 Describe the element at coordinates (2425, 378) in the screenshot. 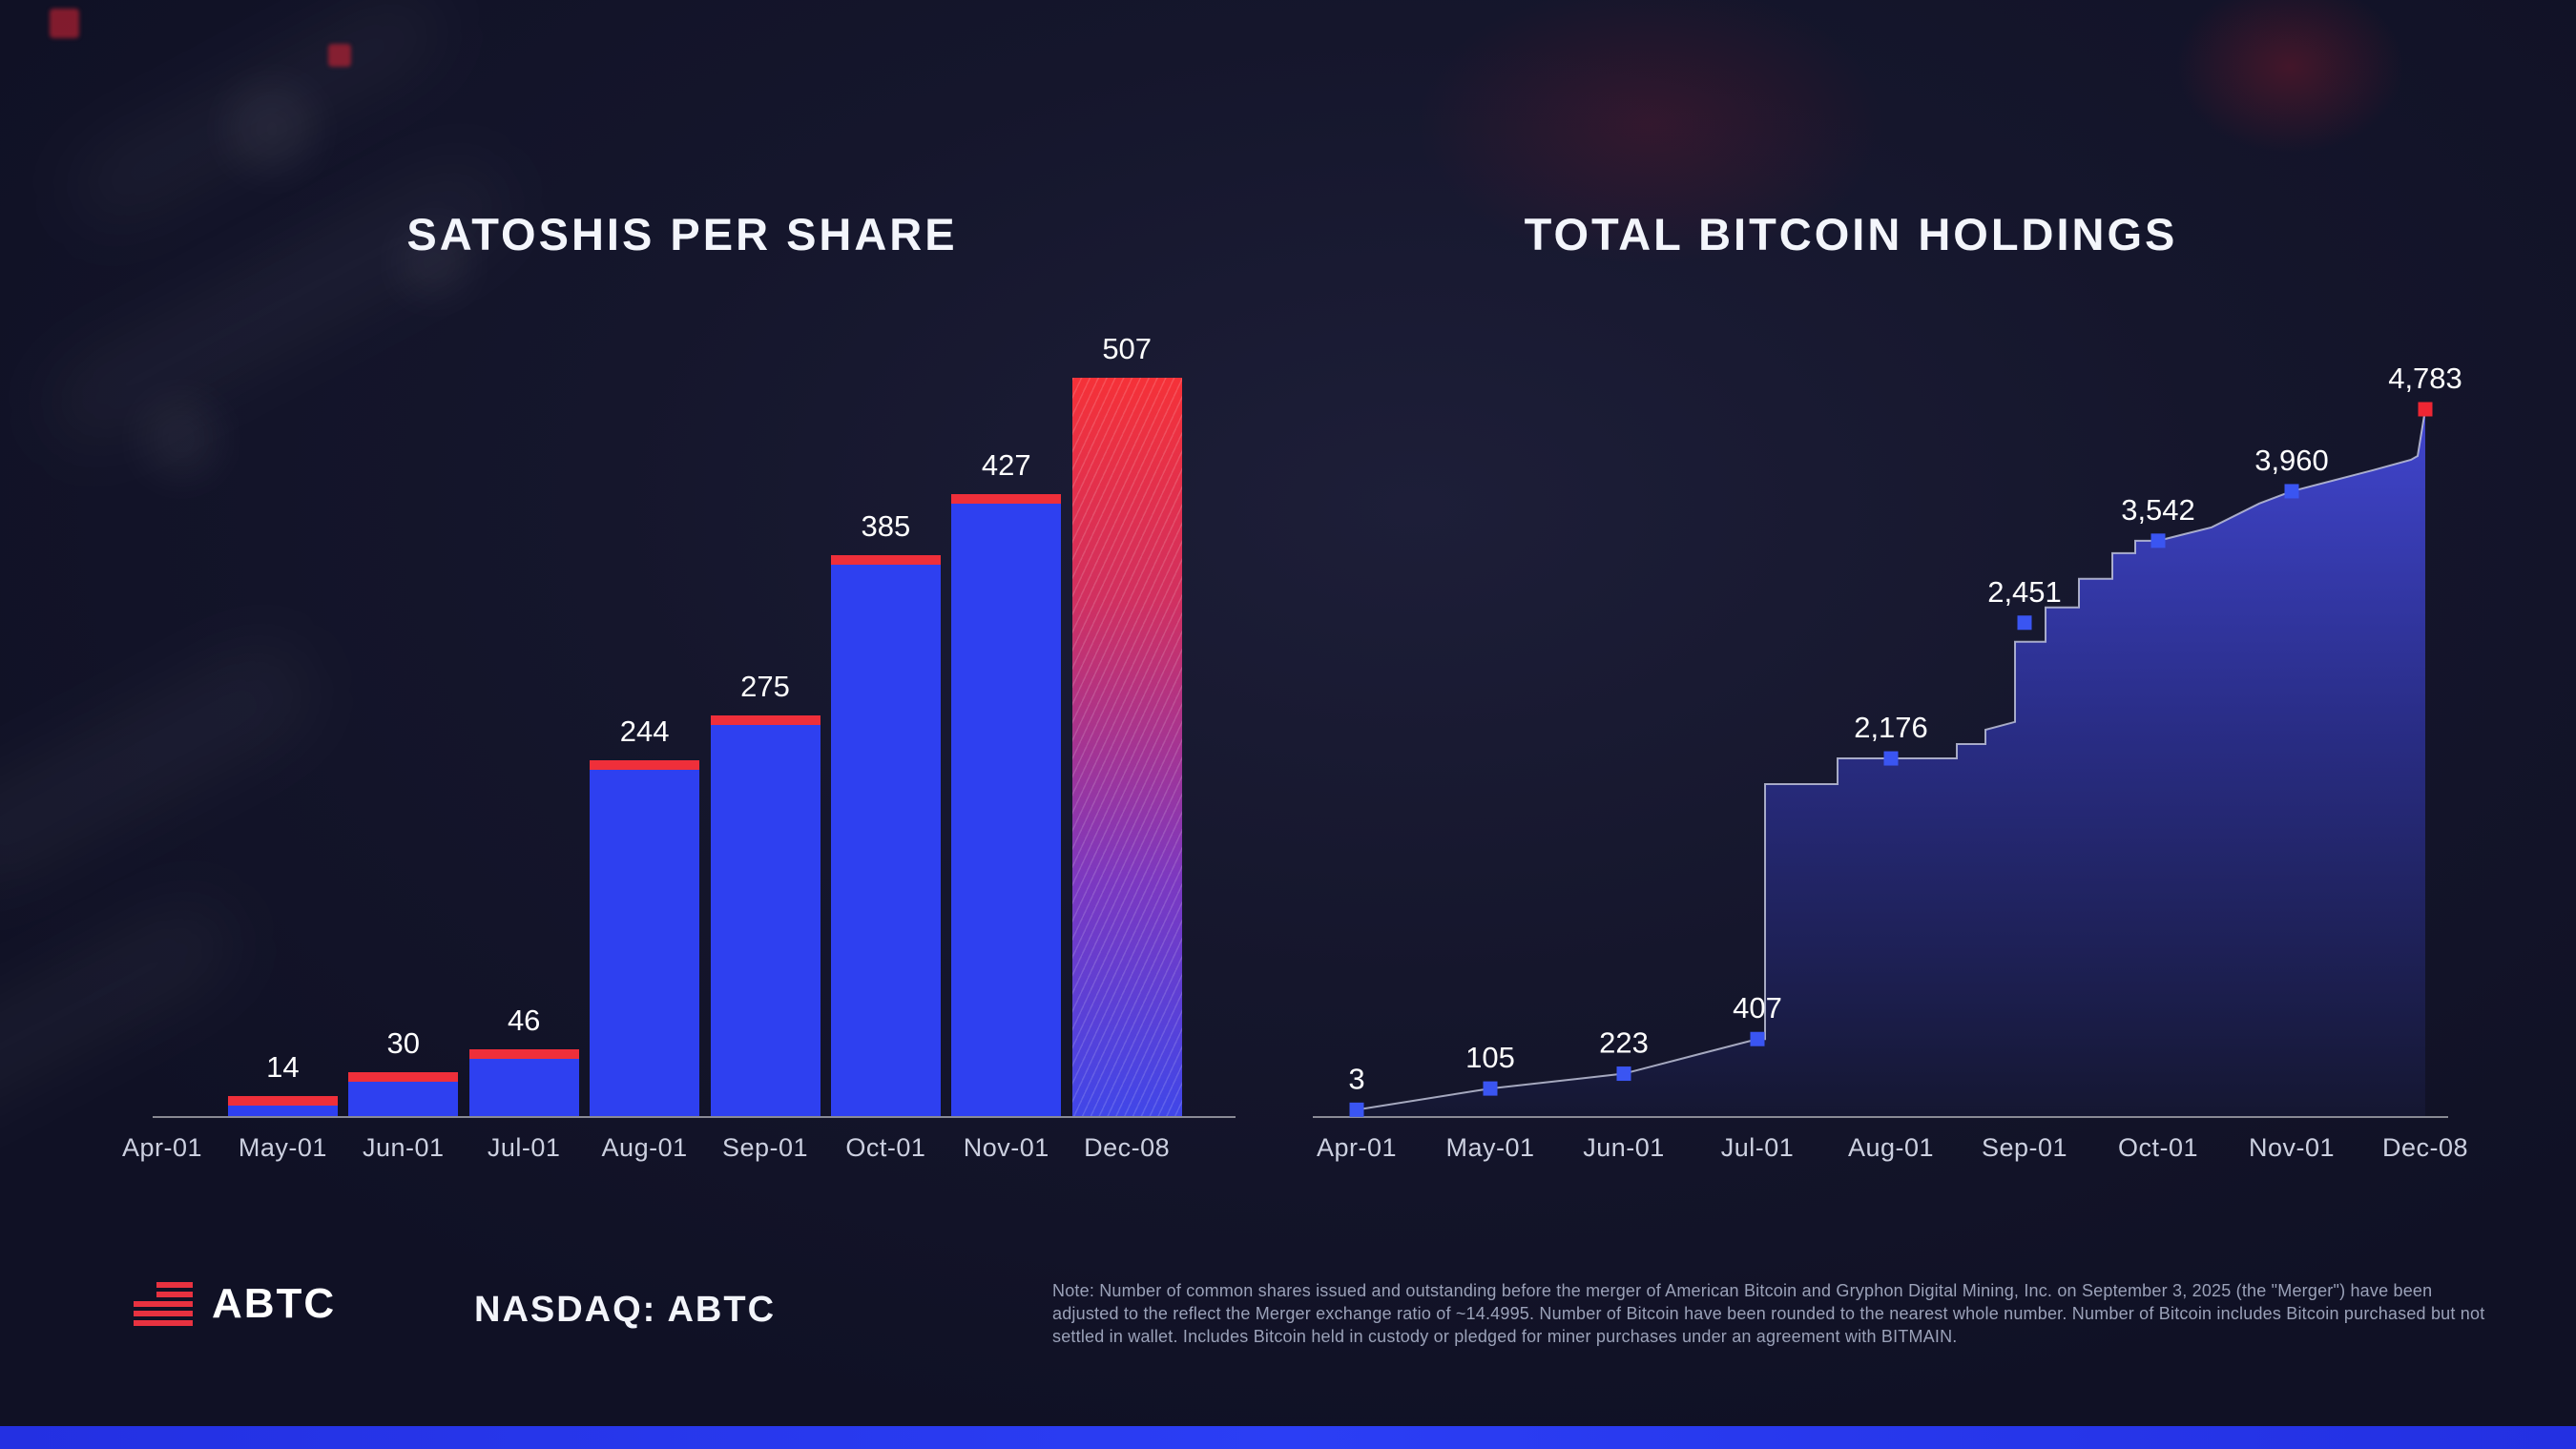

I see `holdings-value-label: 4,783` at that location.